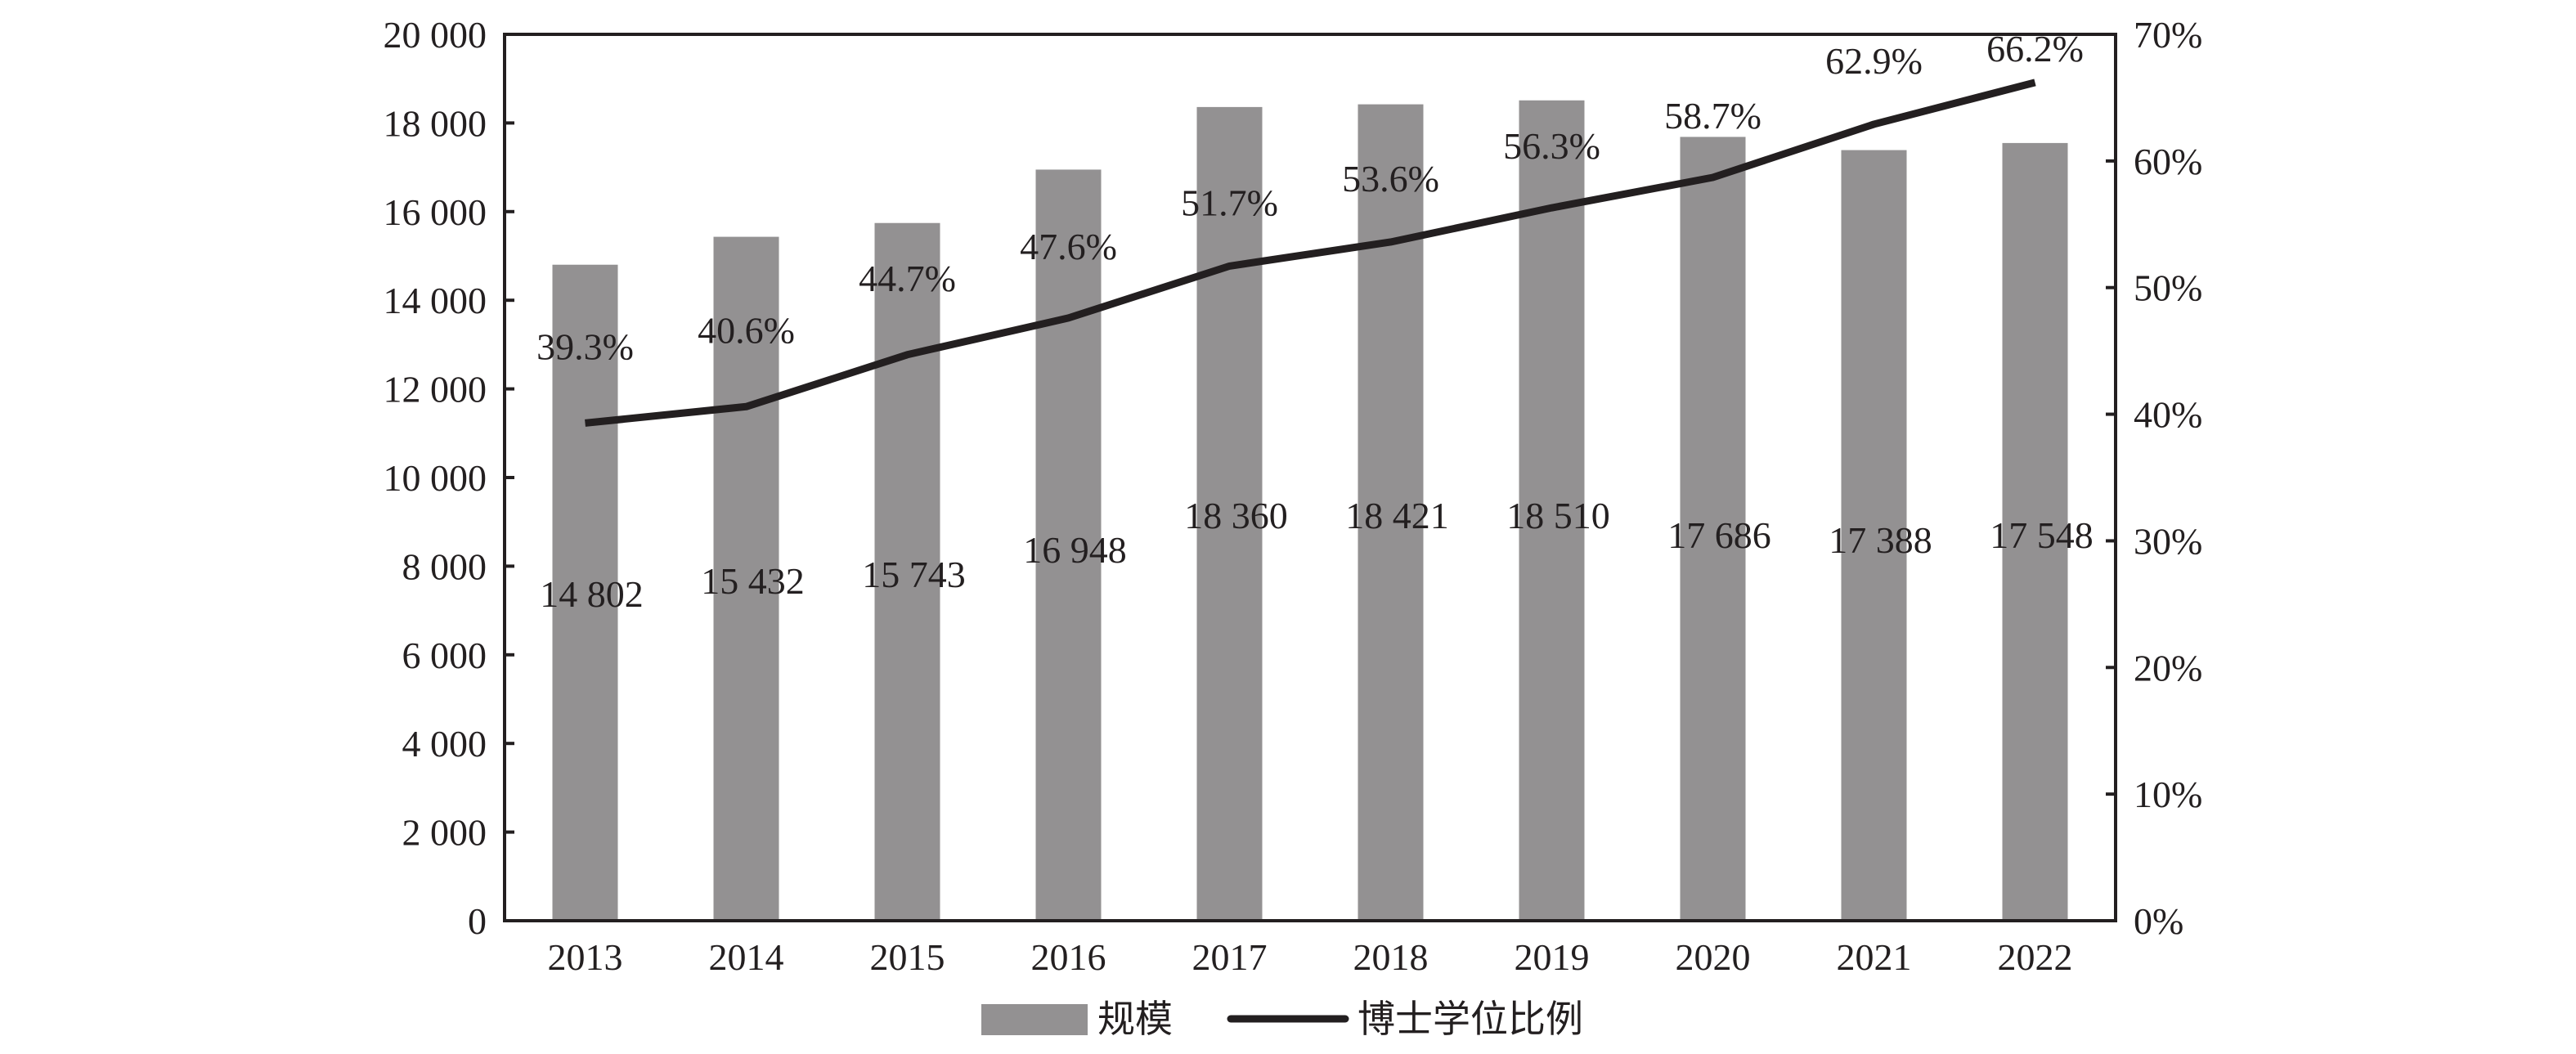 The image size is (2576, 1054). I want to click on bar-data-label: 17 686, so click(1719, 535).